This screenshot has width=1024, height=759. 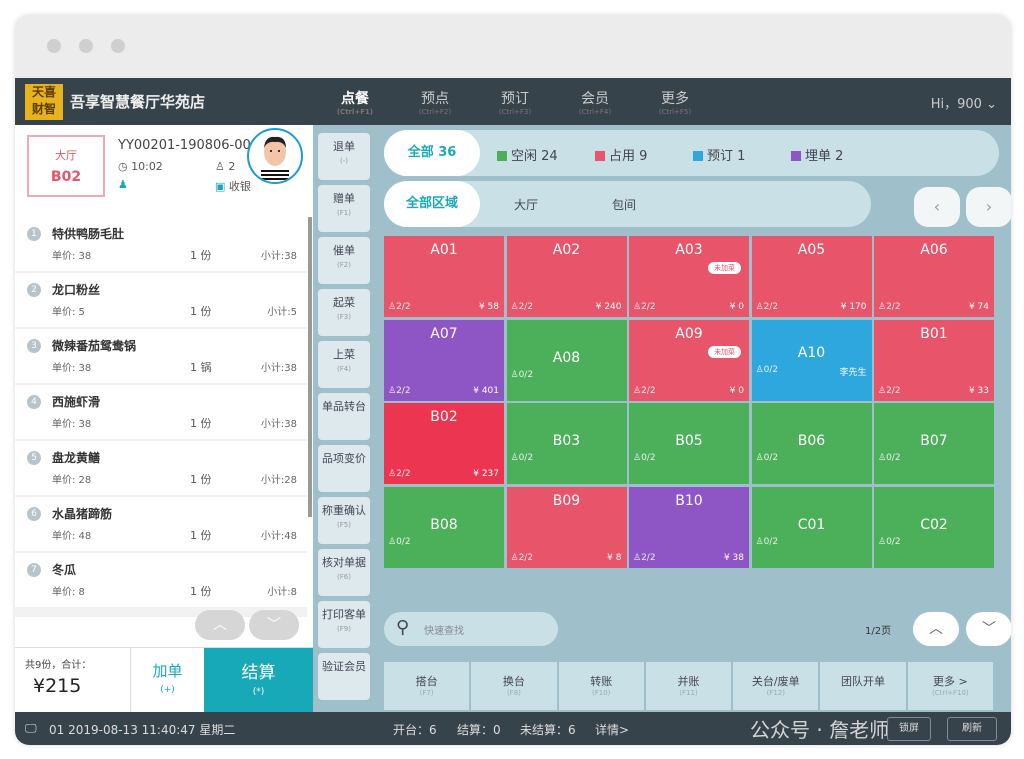 What do you see at coordinates (435, 102) in the screenshot?
I see `nav-tab: 预点 (Ctrl+F2)` at bounding box center [435, 102].